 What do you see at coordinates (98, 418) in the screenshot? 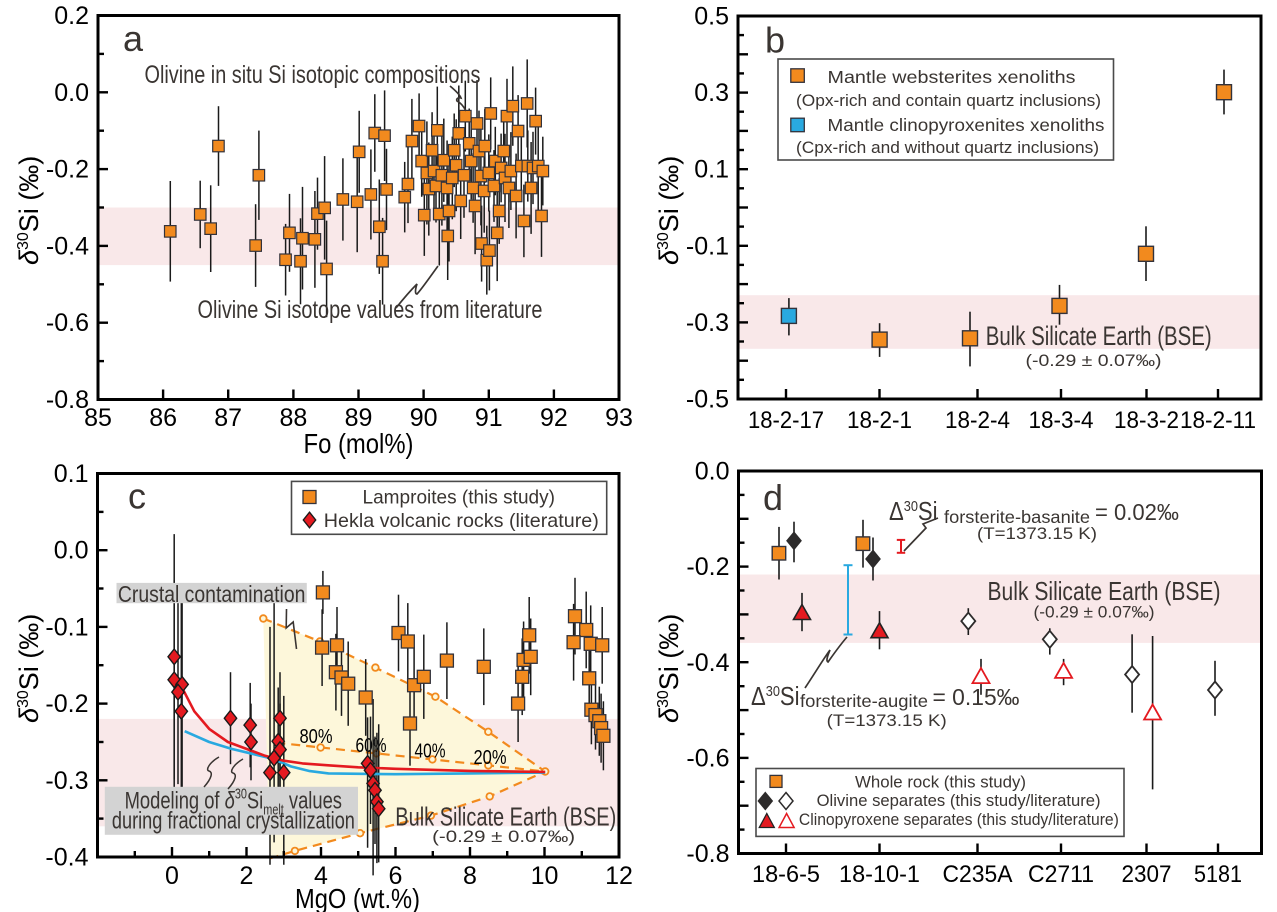
I see `svg-text: 85` at bounding box center [98, 418].